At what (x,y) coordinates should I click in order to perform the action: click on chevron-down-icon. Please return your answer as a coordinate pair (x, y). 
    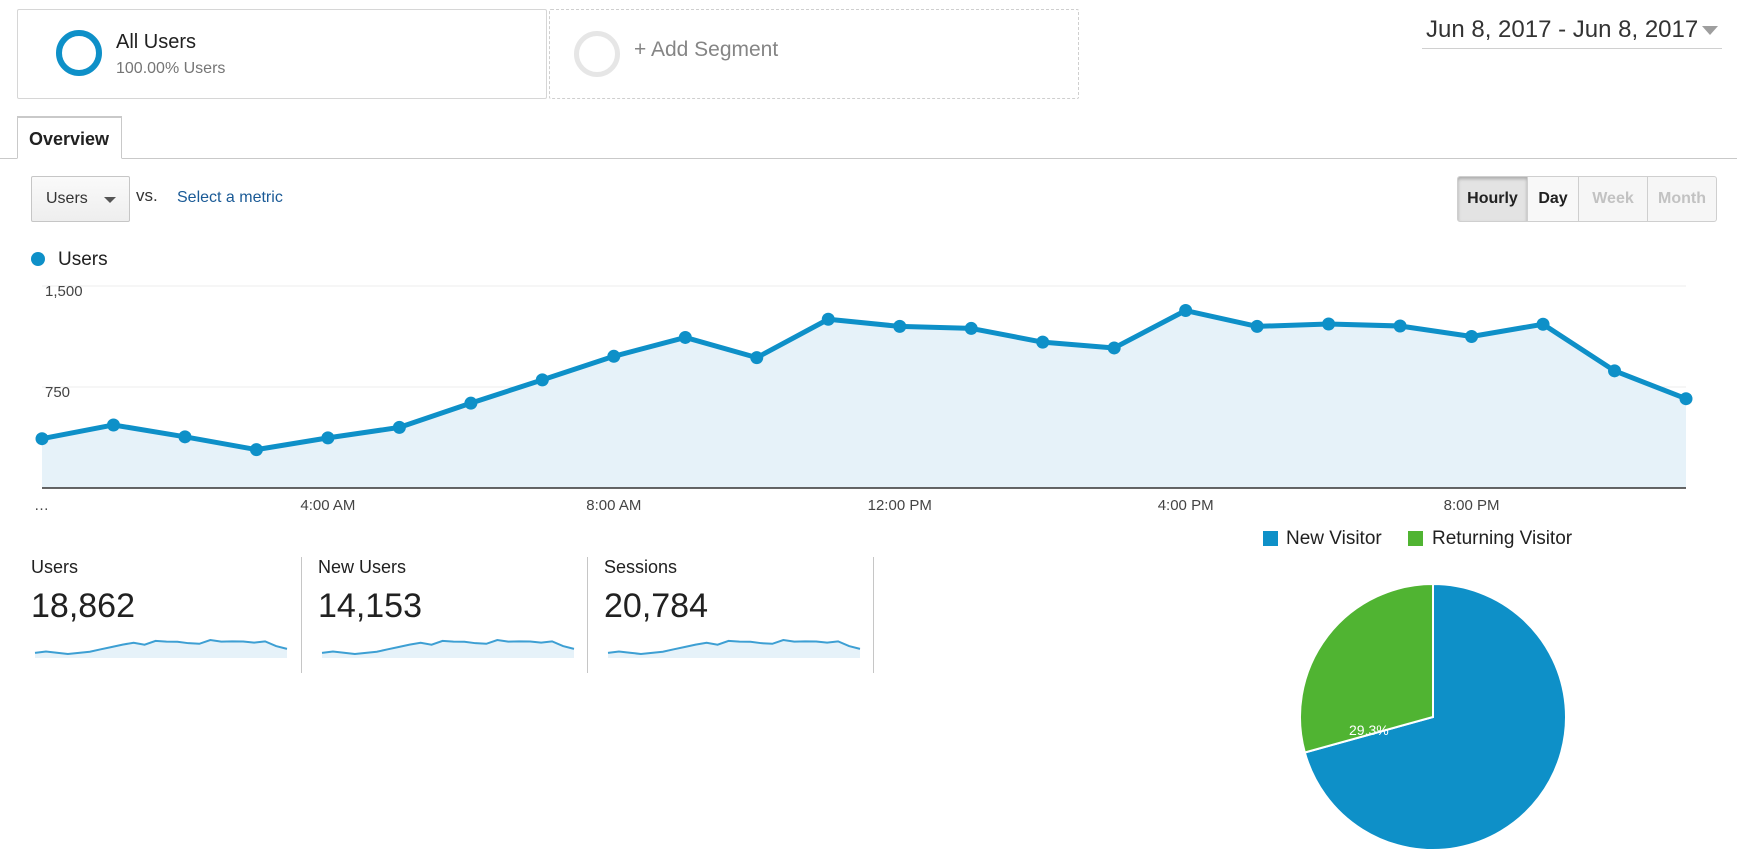
    Looking at the image, I should click on (1710, 30).